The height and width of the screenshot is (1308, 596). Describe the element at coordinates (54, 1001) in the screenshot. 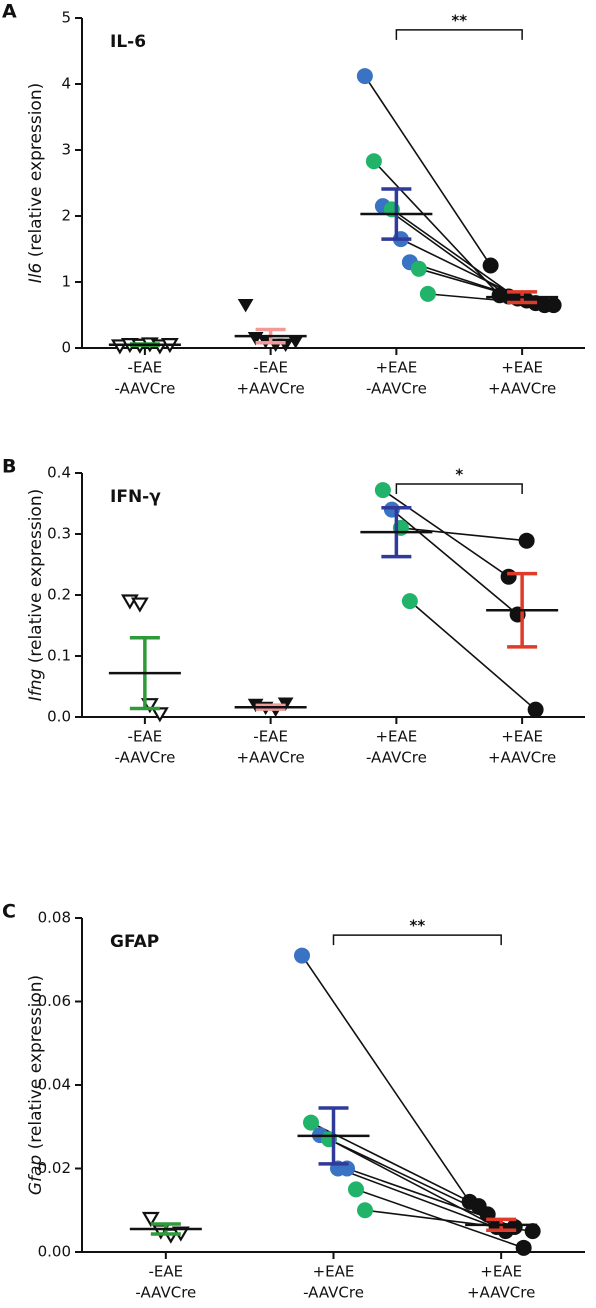

I see `y-tick-label: 0.06` at that location.